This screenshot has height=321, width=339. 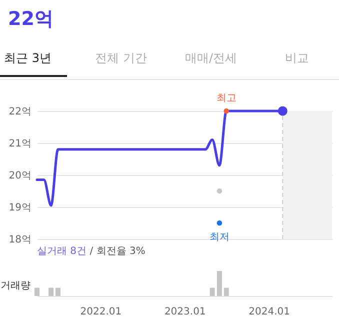 I want to click on annotation: 최고, so click(x=226, y=98).